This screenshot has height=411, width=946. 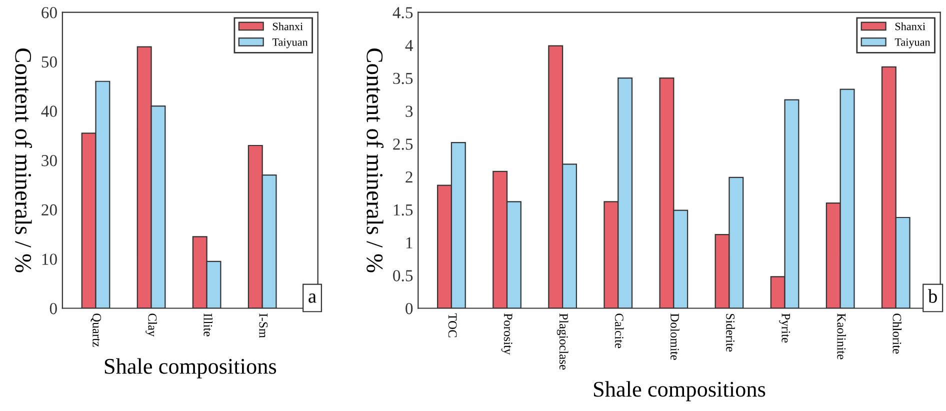 What do you see at coordinates (409, 111) in the screenshot?
I see `y-tick-label: 3` at bounding box center [409, 111].